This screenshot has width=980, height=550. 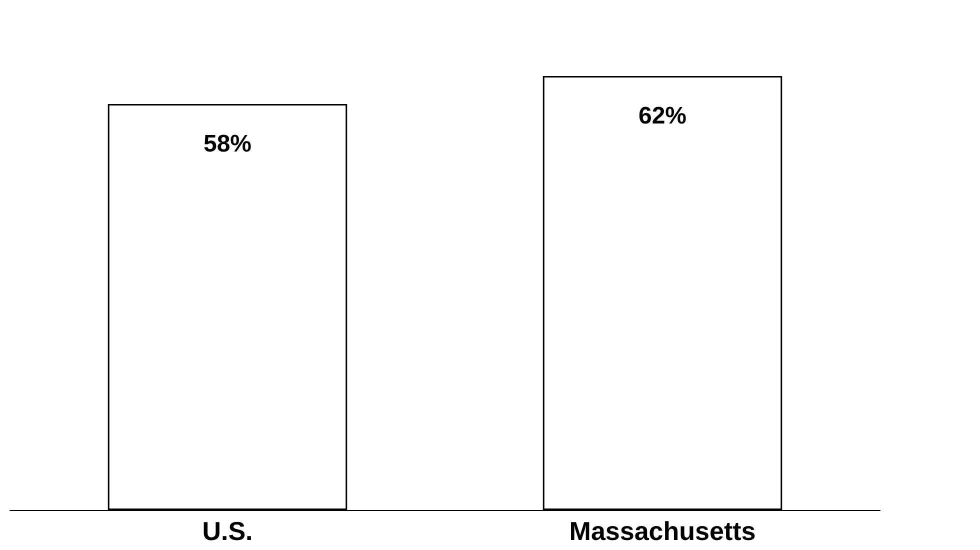 I want to click on x-tick-label: U.S., so click(x=227, y=531).